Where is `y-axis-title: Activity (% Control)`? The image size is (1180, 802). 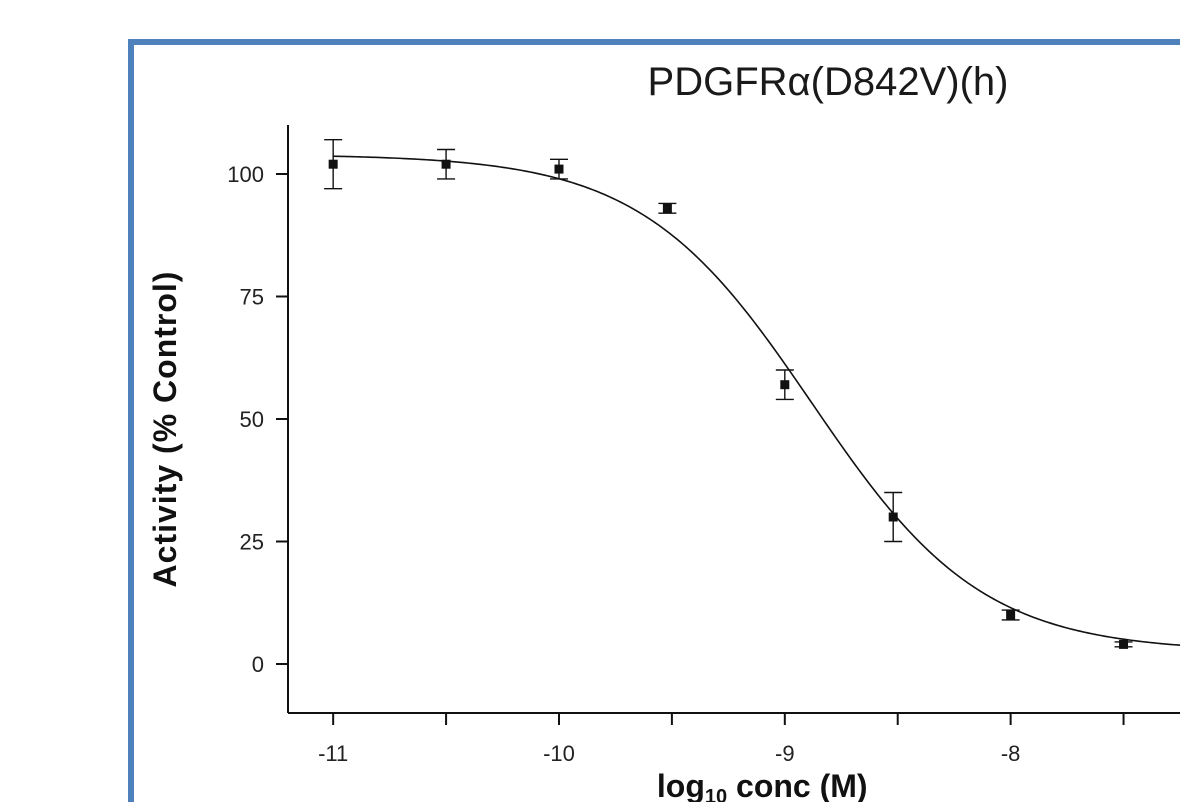 y-axis-title: Activity (% Control) is located at coordinates (165, 429).